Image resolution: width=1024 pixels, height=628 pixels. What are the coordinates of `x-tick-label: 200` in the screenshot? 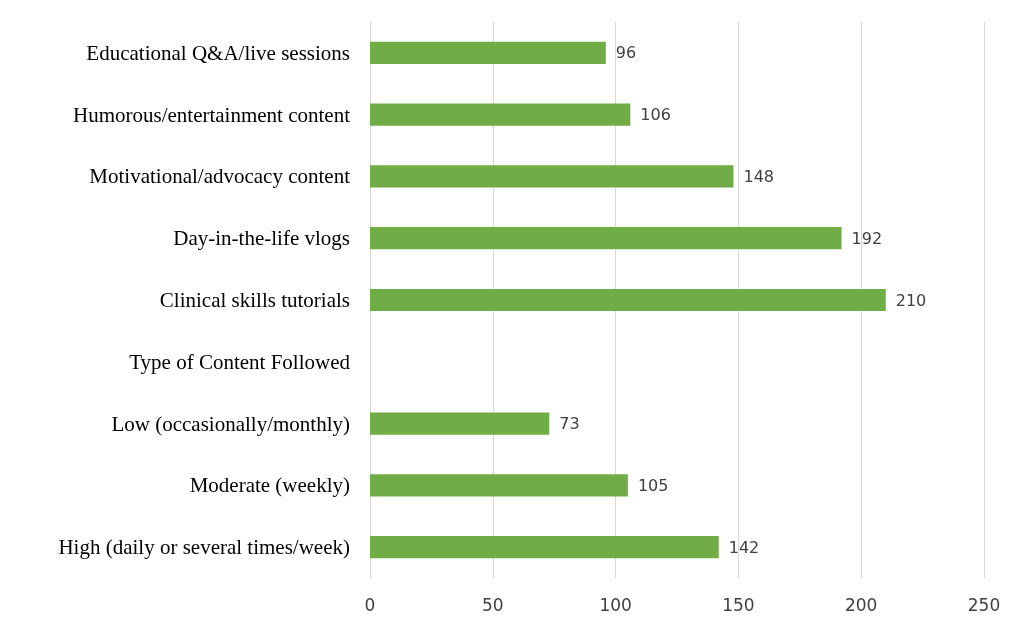 It's located at (861, 604).